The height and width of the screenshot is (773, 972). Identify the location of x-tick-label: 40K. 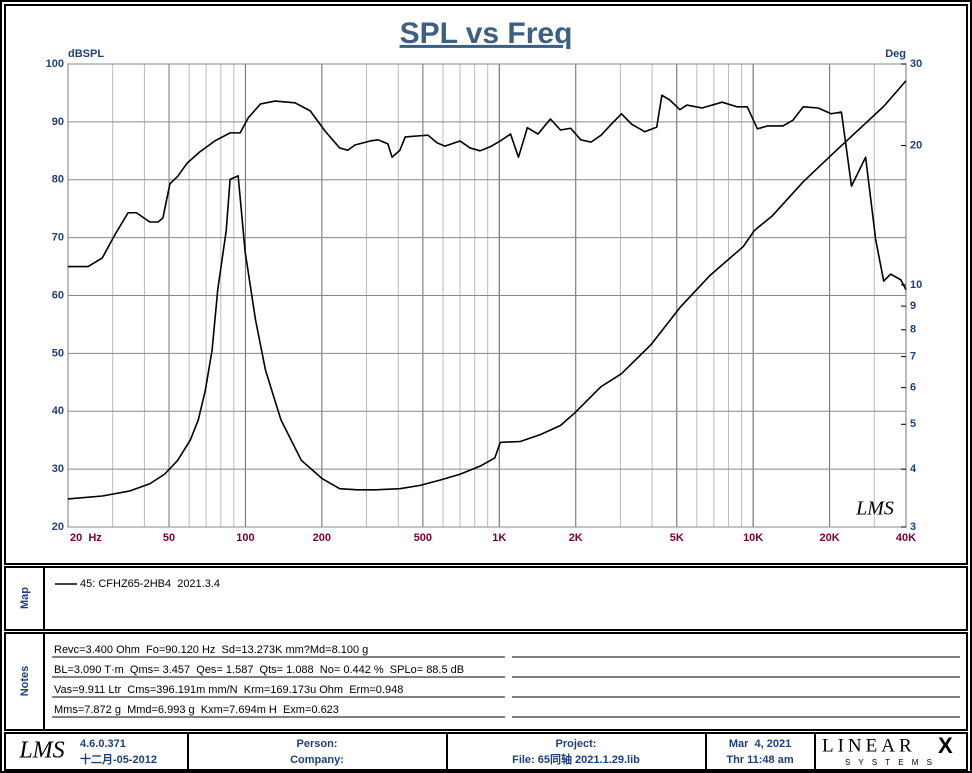
(906, 538).